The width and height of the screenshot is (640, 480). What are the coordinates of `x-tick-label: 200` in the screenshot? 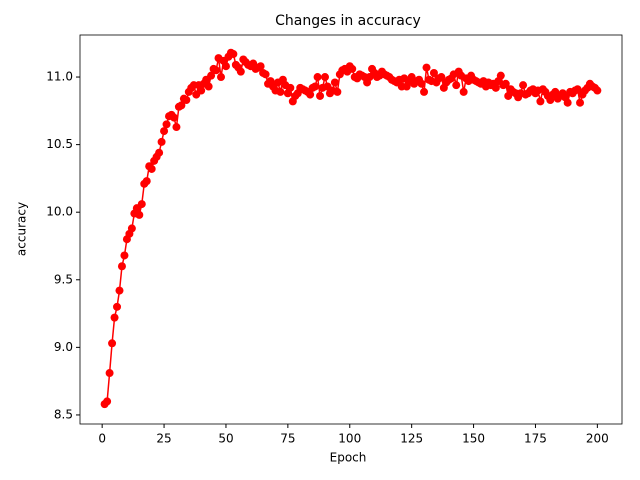 It's located at (597, 439).